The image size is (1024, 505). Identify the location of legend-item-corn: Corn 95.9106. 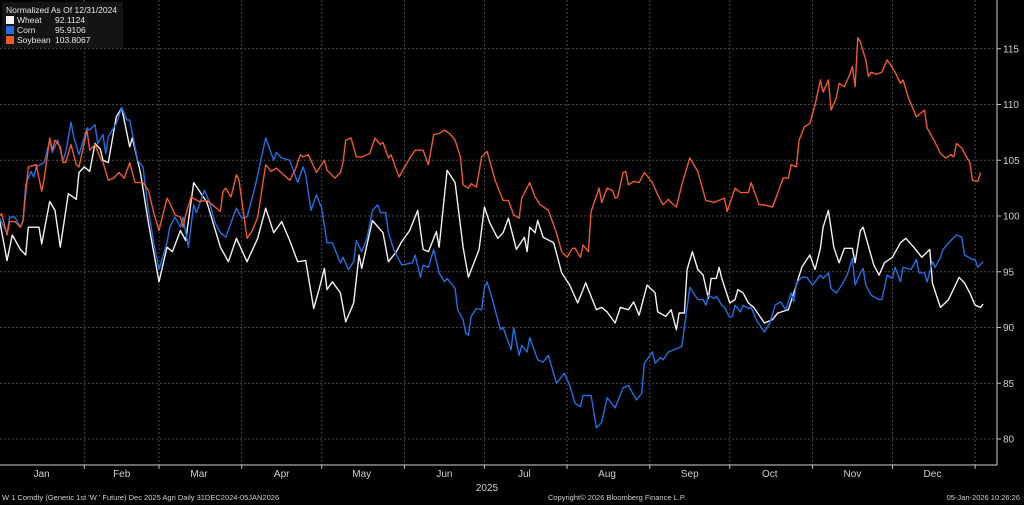
(61, 30).